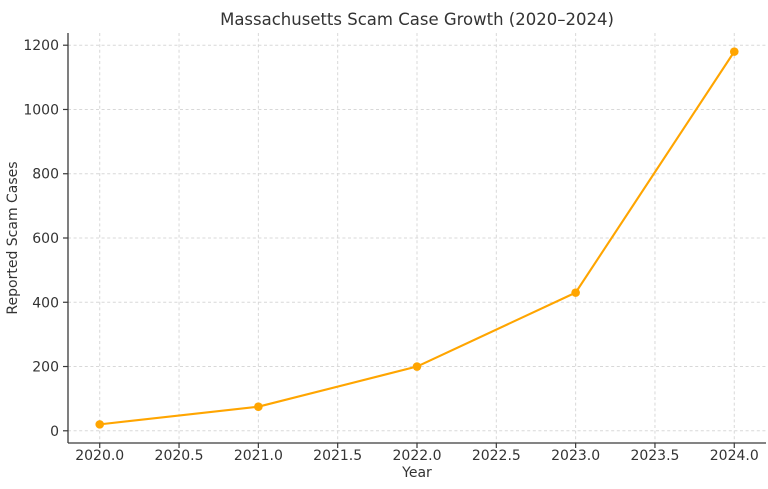  I want to click on y-tick-label: 1200, so click(41, 46).